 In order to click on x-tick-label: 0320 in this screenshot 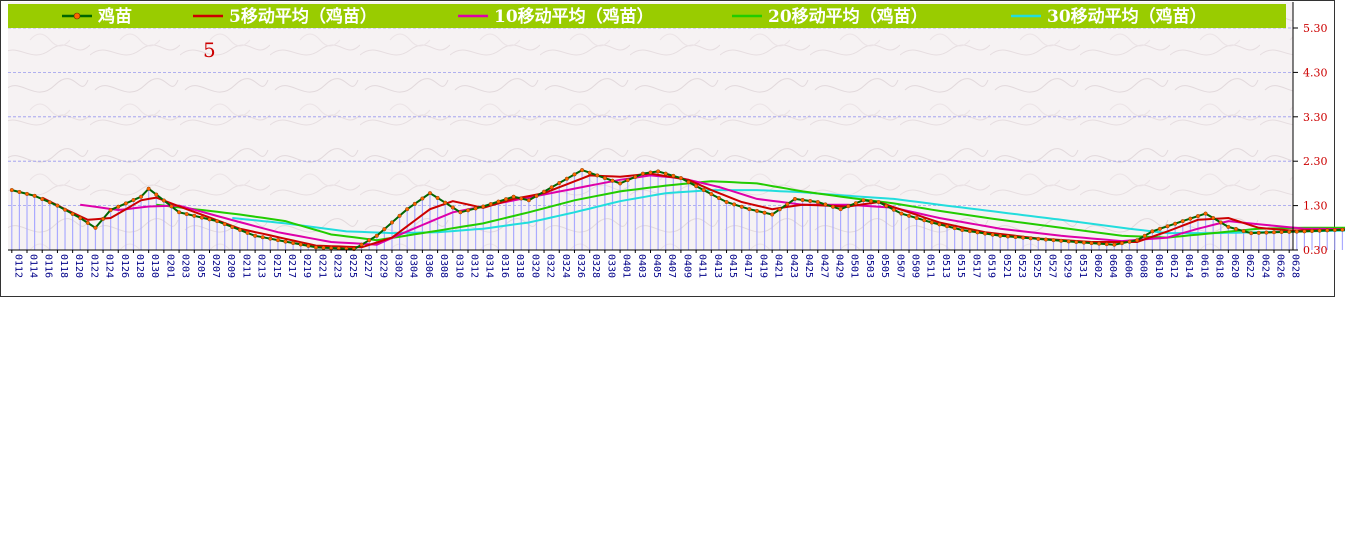, I will do `click(534, 266)`.